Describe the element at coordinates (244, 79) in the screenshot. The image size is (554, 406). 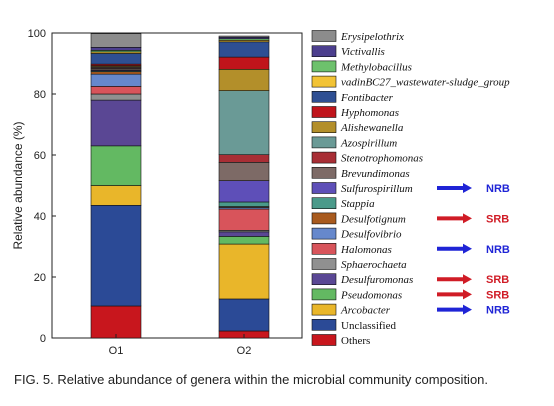
I see `bar-o2-alishewanella` at that location.